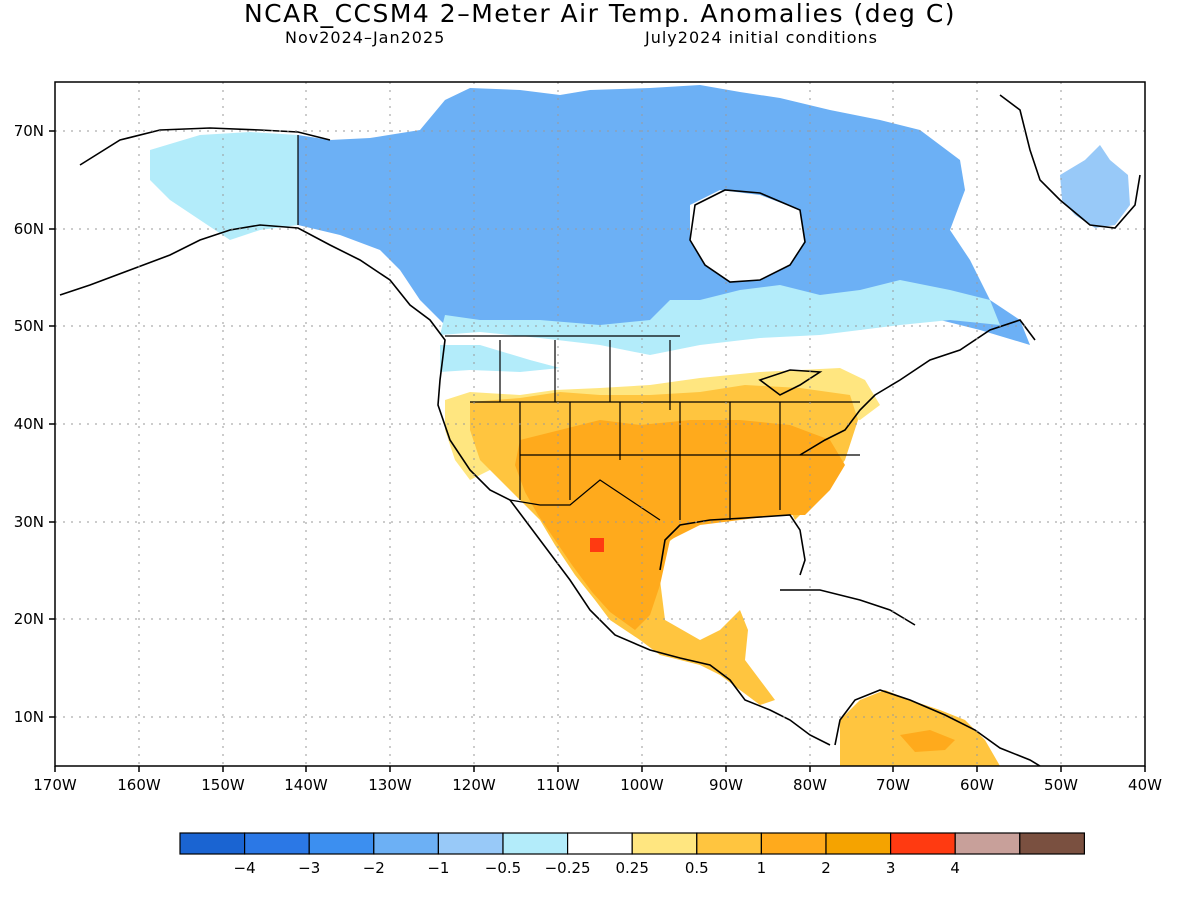 Image resolution: width=1200 pixels, height=900 pixels. What do you see at coordinates (631, 868) in the screenshot?
I see `colorbar-label: 0.25` at bounding box center [631, 868].